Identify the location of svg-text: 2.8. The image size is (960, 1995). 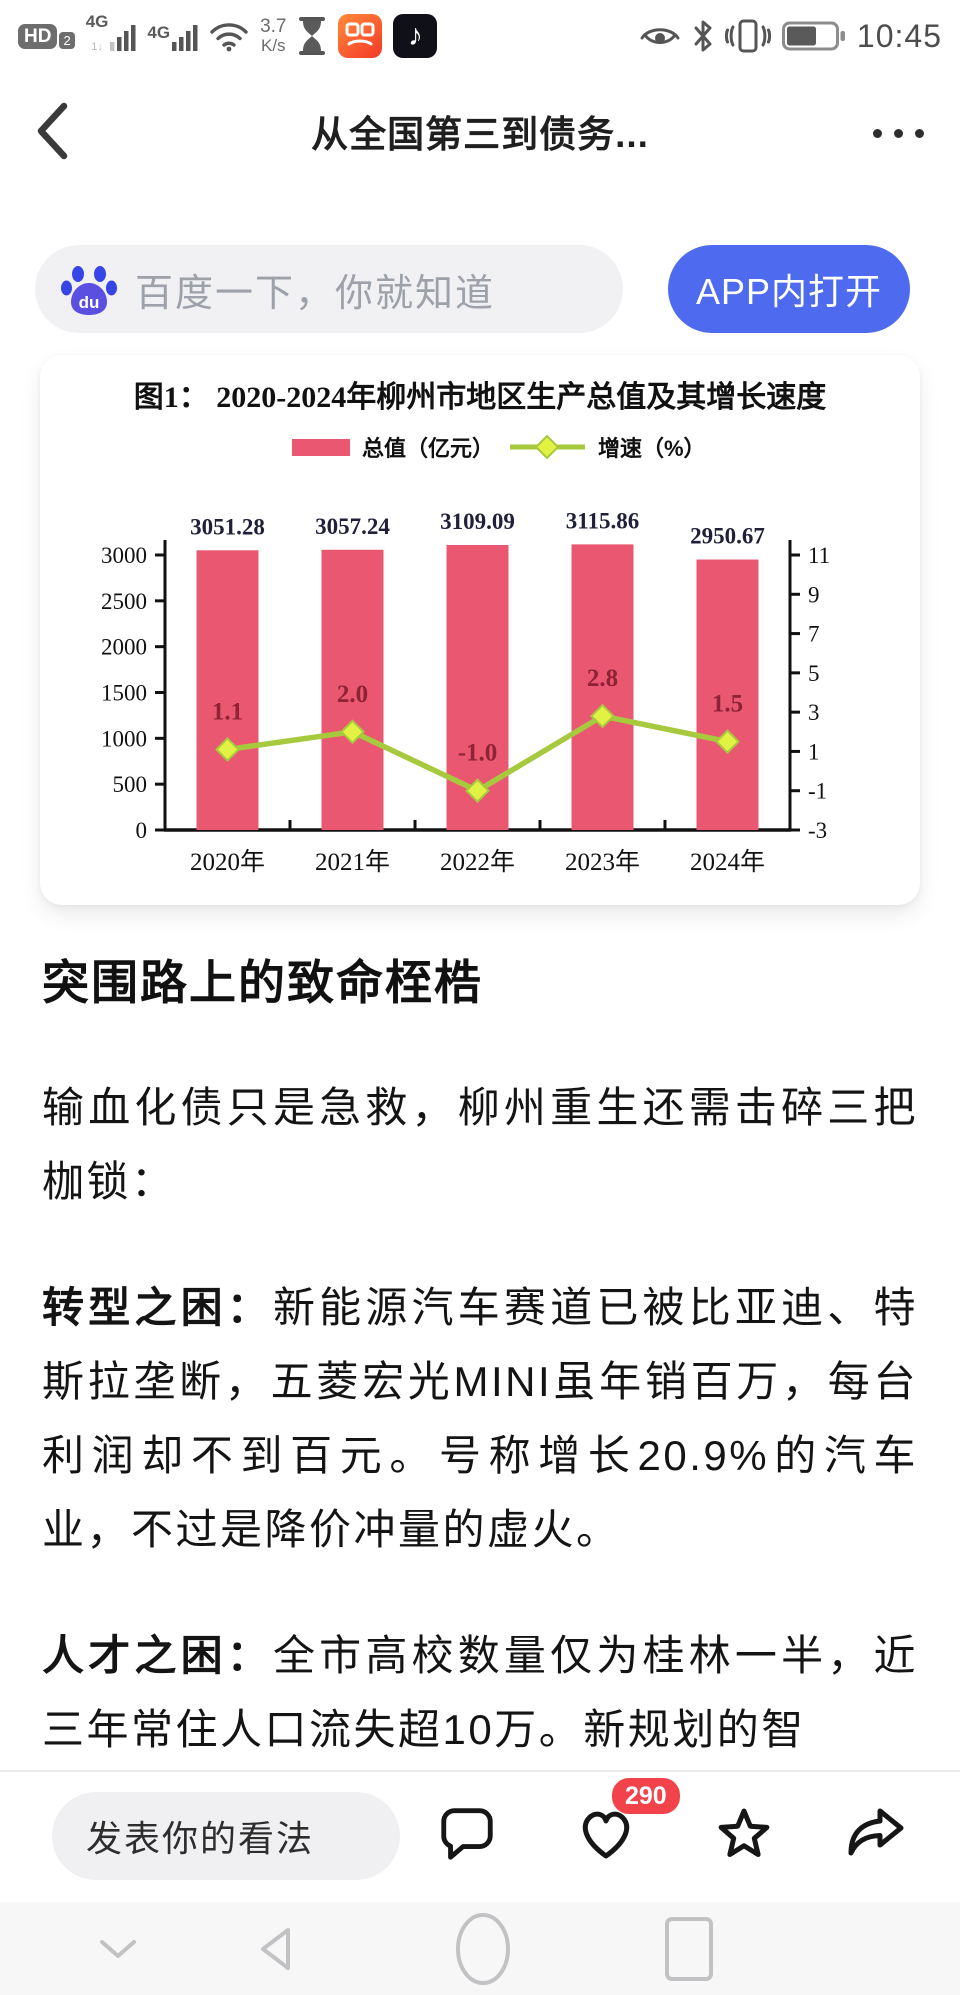
(602, 678).